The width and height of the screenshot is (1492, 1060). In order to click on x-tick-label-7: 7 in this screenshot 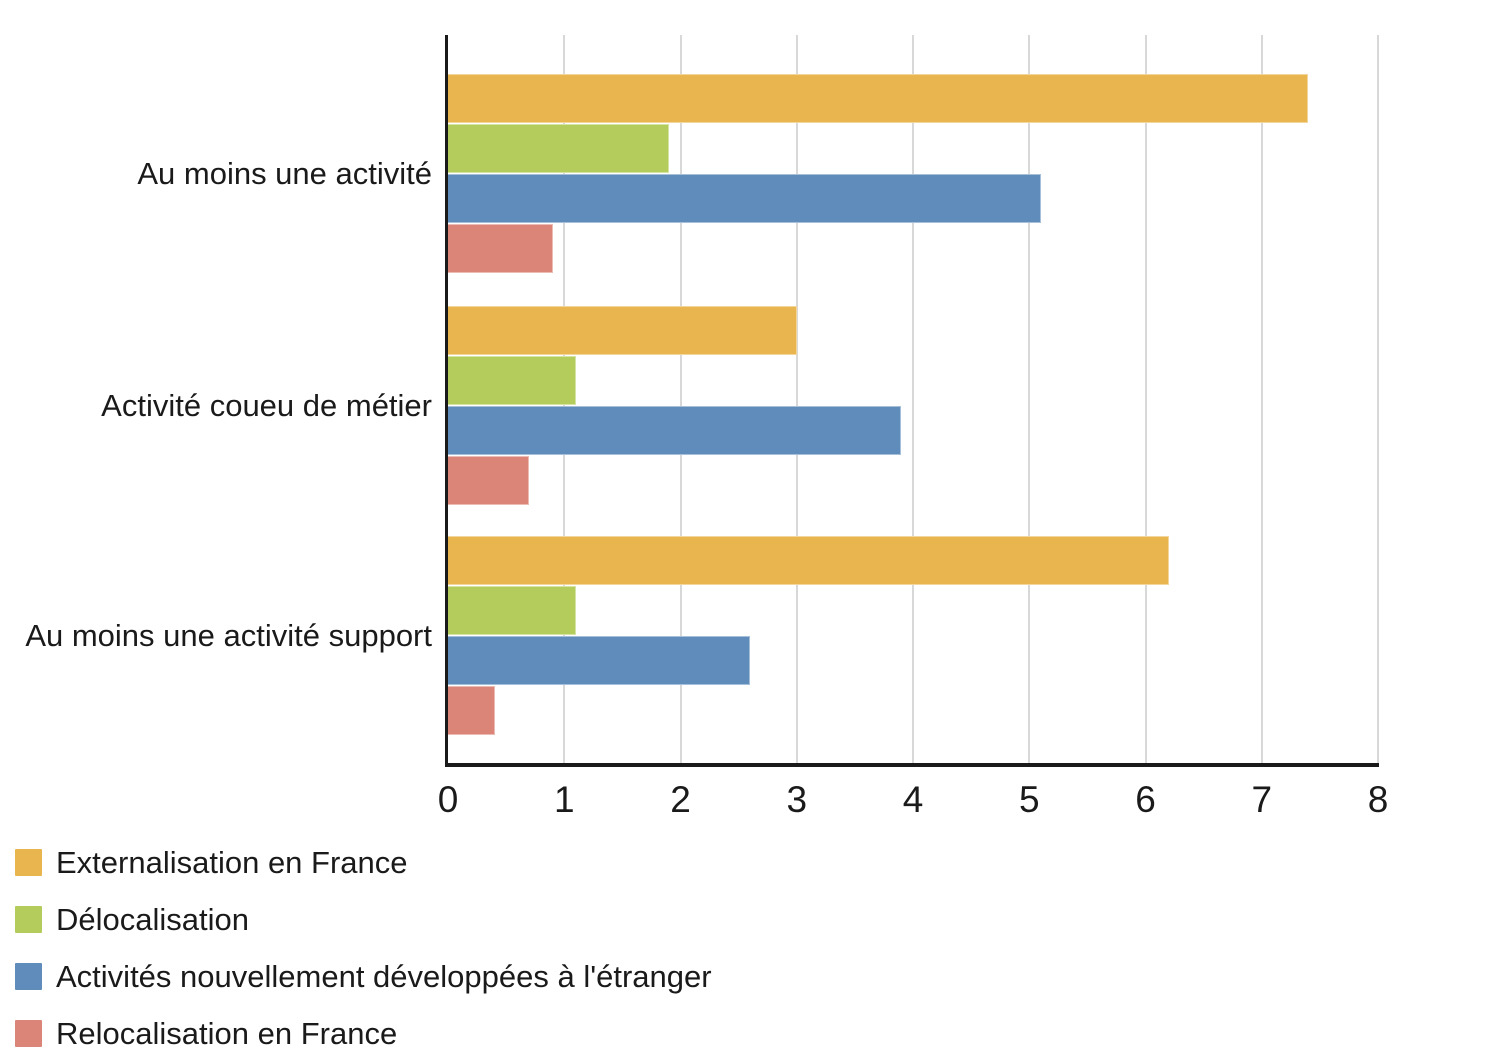, I will do `click(1262, 799)`.